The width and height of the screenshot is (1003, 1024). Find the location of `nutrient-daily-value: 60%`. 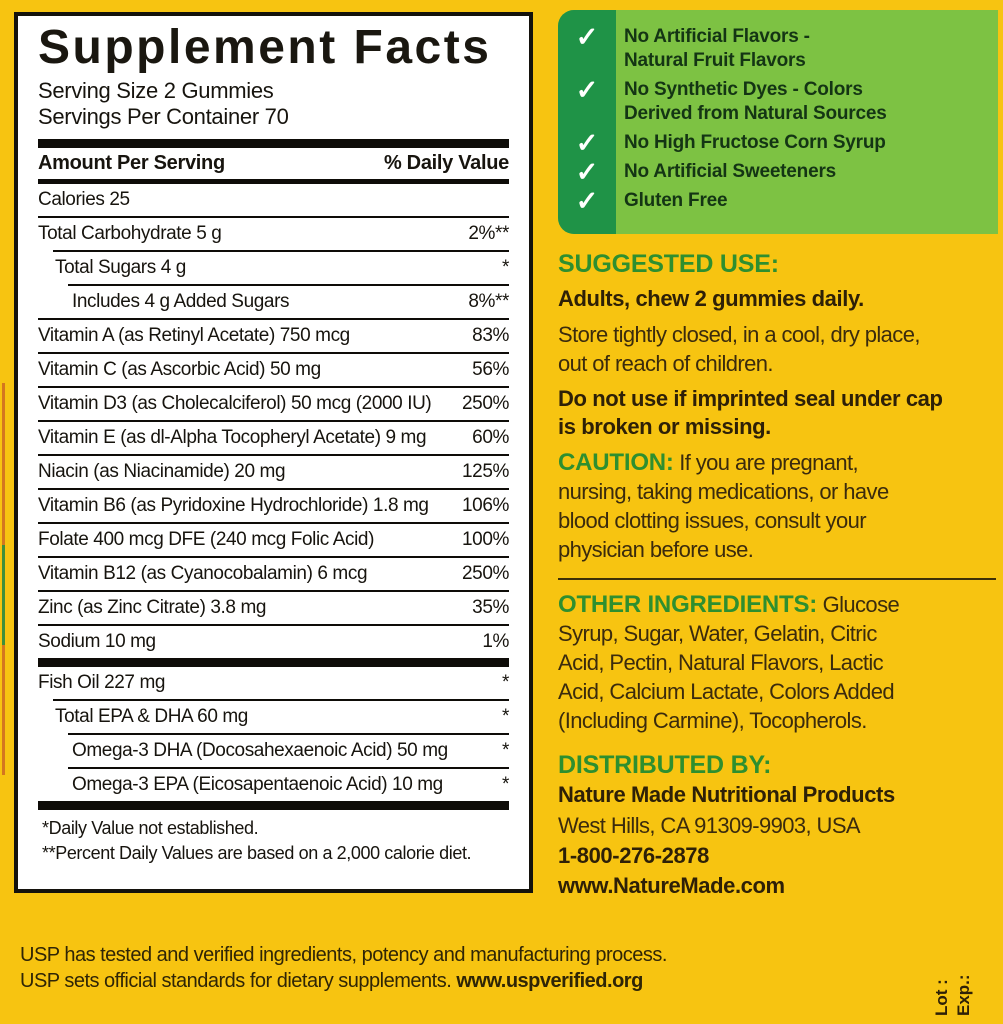

nutrient-daily-value: 60% is located at coordinates (490, 437).